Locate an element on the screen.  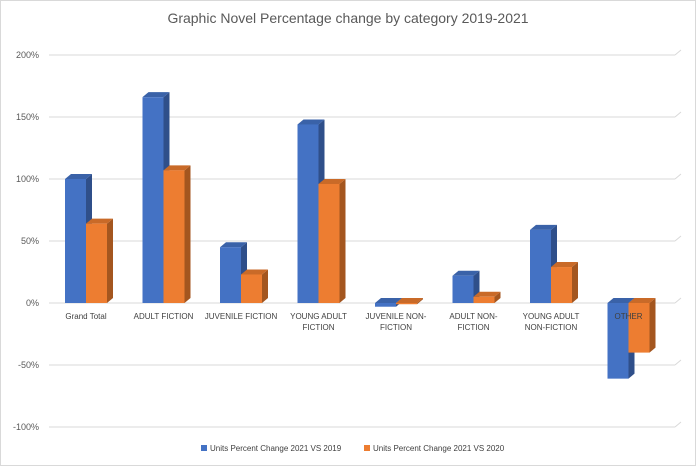
y-axis-ticks: -100% -50% 0% 50% 100% 150% 200% is located at coordinates (26, 241).